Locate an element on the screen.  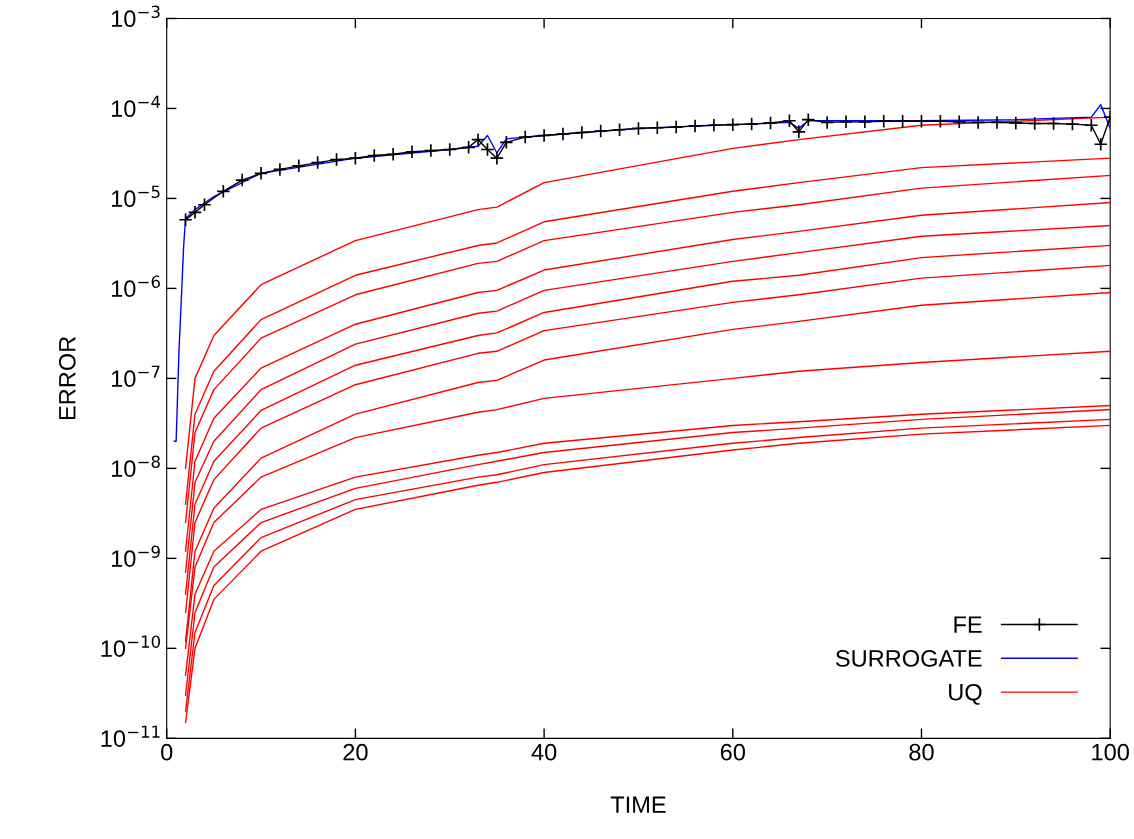
legend-label: SURROGATE is located at coordinates (908, 658).